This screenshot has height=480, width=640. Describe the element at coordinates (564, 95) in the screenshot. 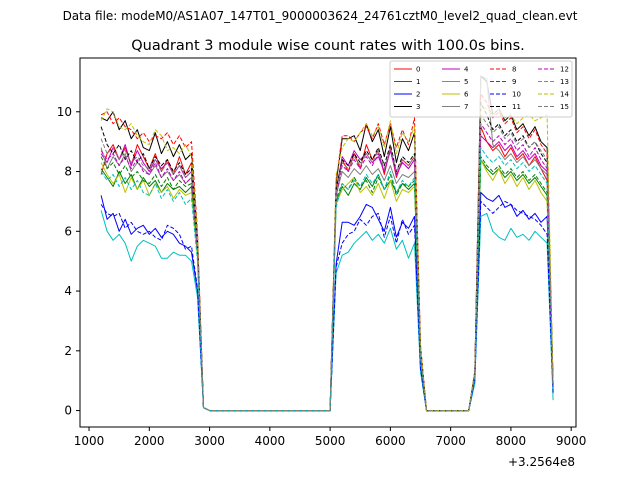

I see `legend-label-14: 14` at that location.